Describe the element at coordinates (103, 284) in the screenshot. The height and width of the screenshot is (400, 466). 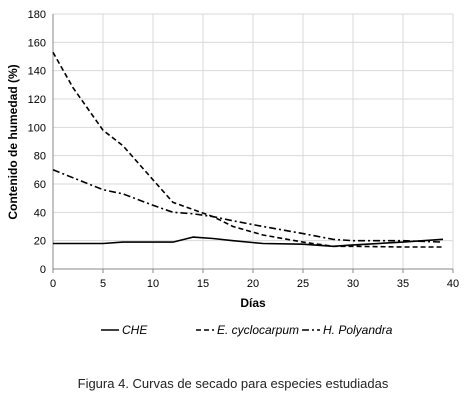
I see `x-tick-label: 5` at that location.